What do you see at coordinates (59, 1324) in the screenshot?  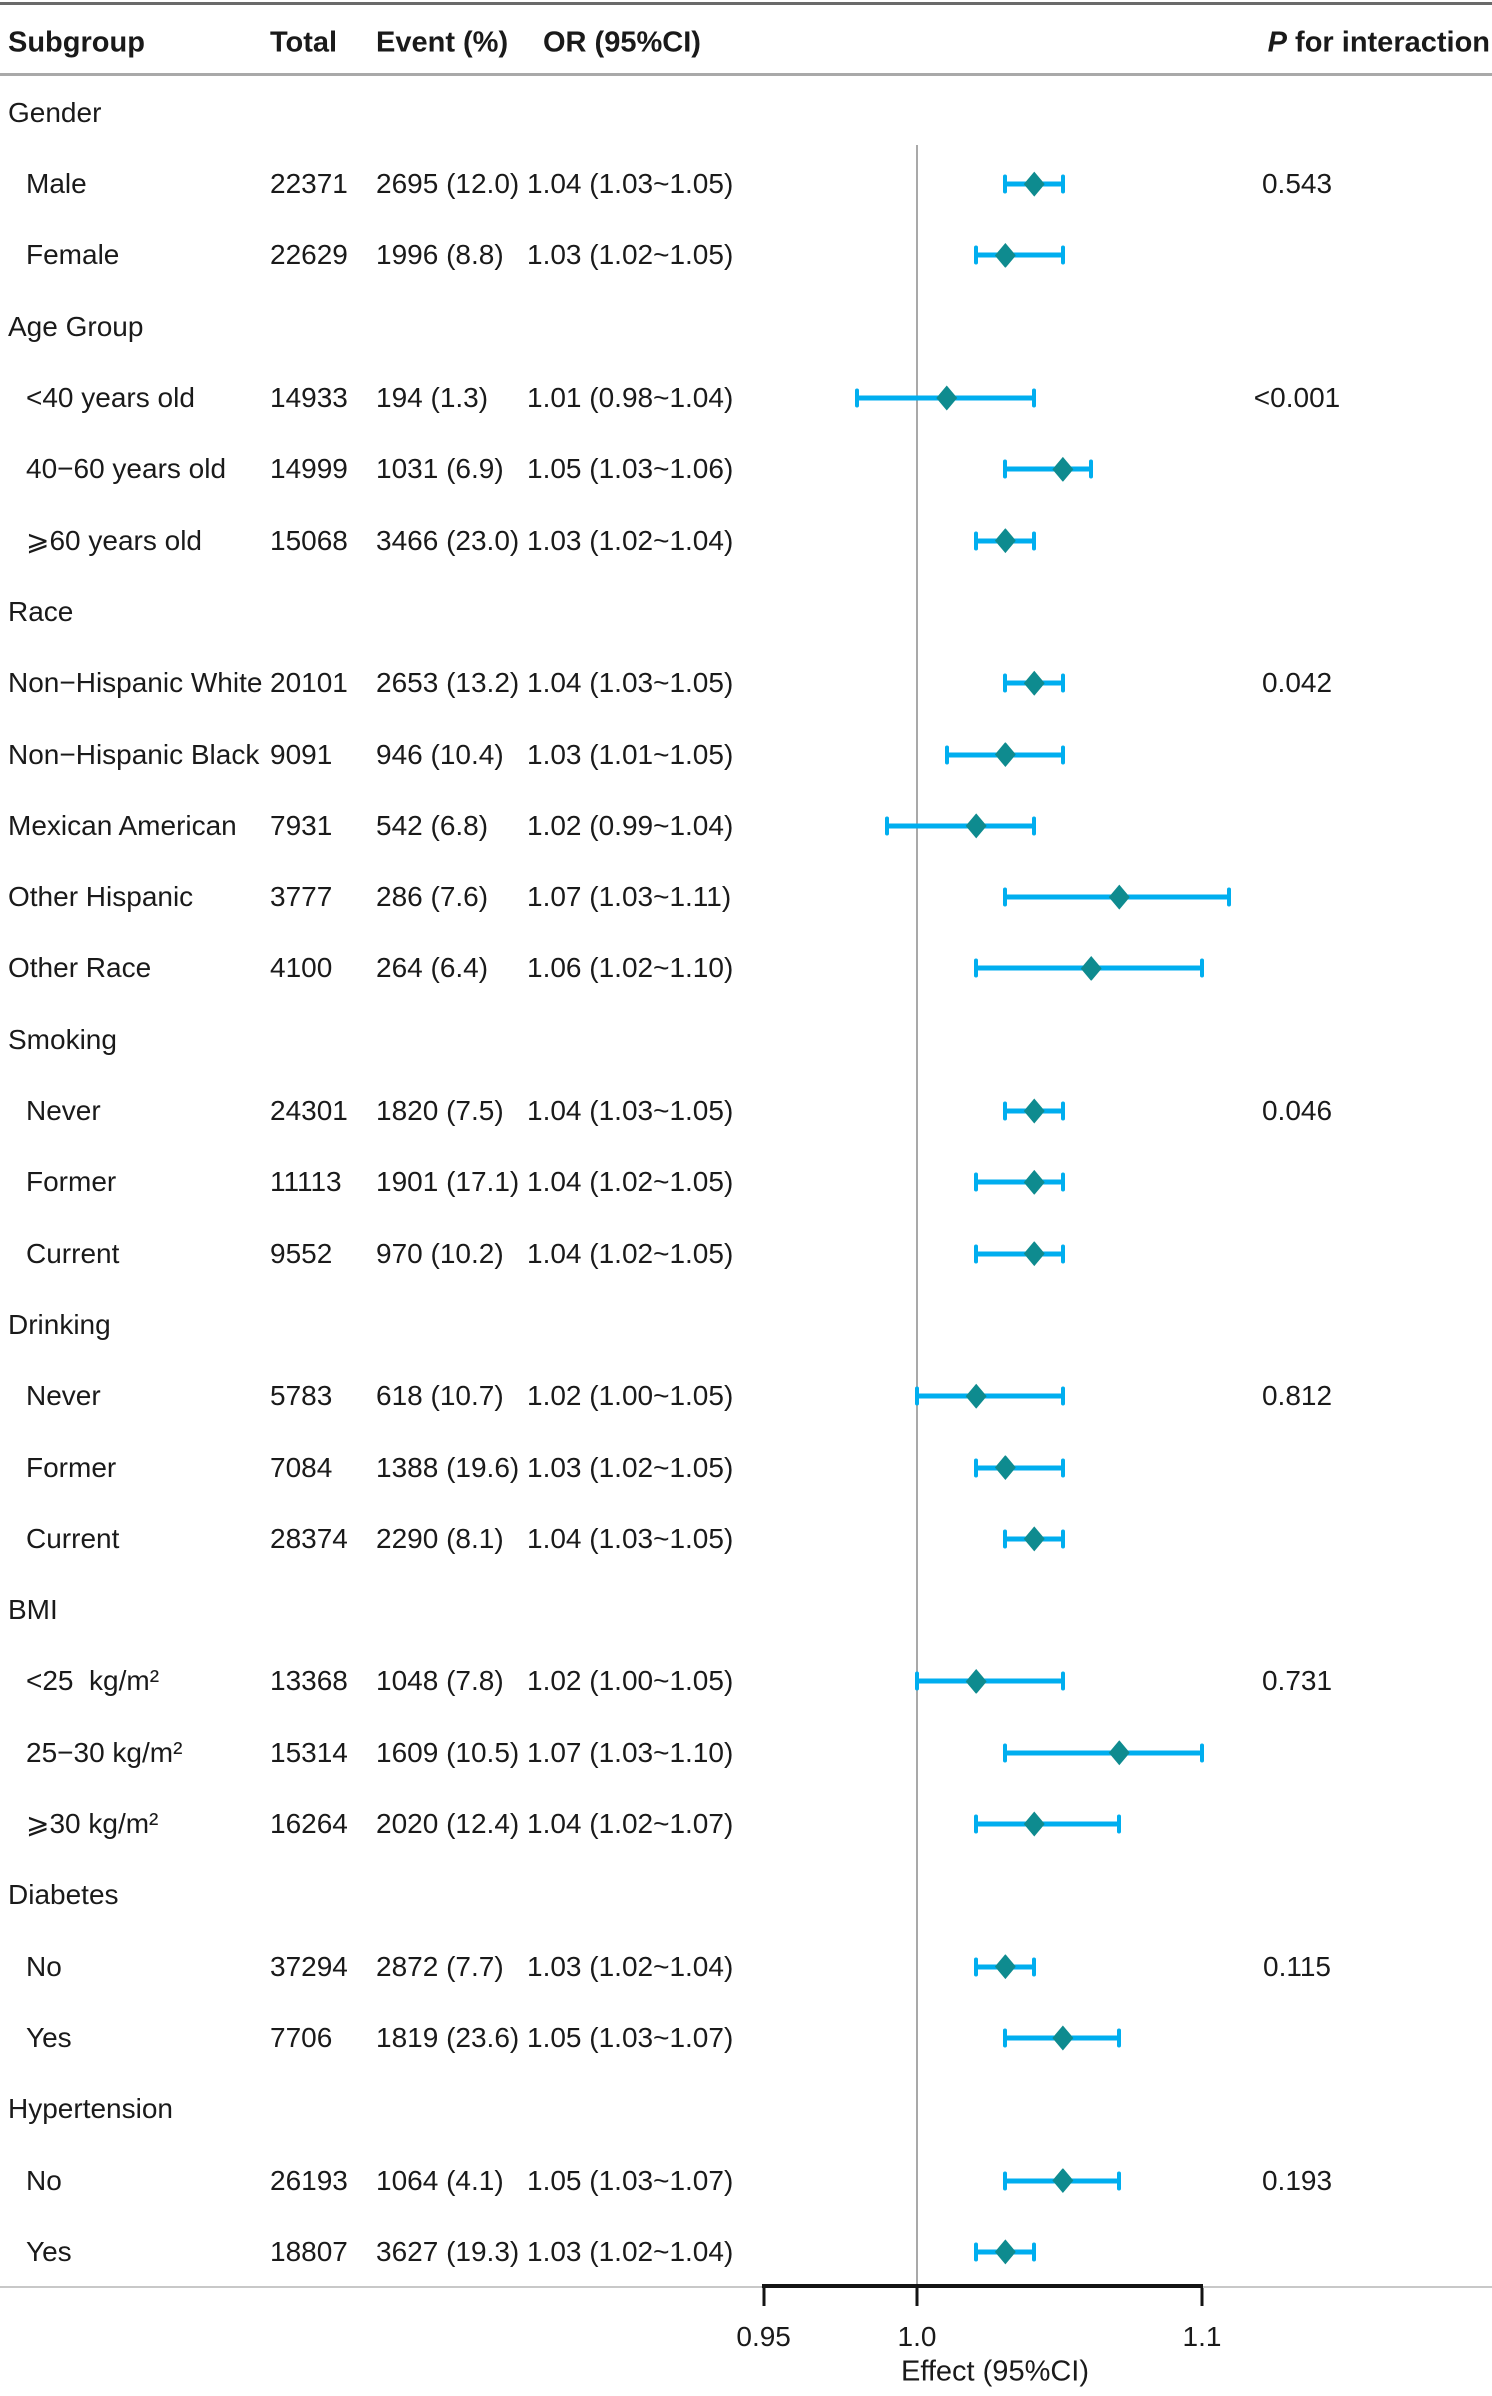 I see `subgroup-label: Drinking` at bounding box center [59, 1324].